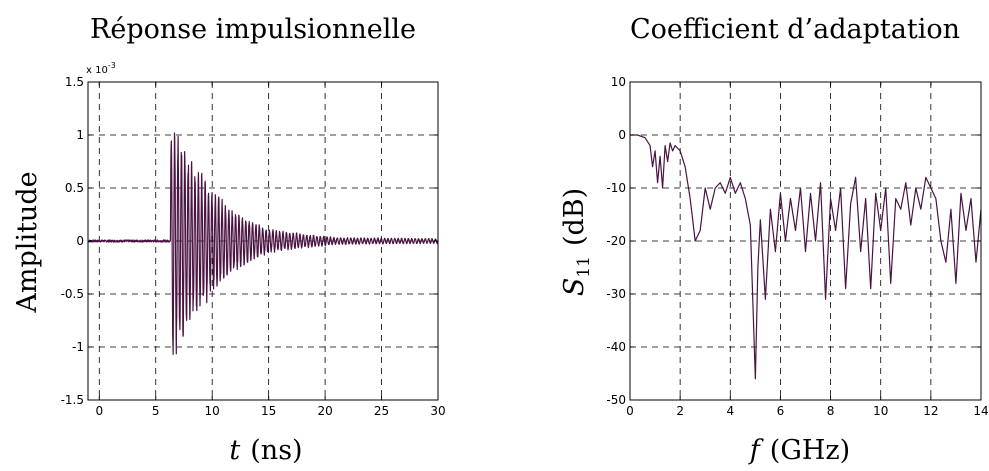  Describe the element at coordinates (576, 242) in the screenshot. I see `right-y-axis-label: S11(dB)` at that location.